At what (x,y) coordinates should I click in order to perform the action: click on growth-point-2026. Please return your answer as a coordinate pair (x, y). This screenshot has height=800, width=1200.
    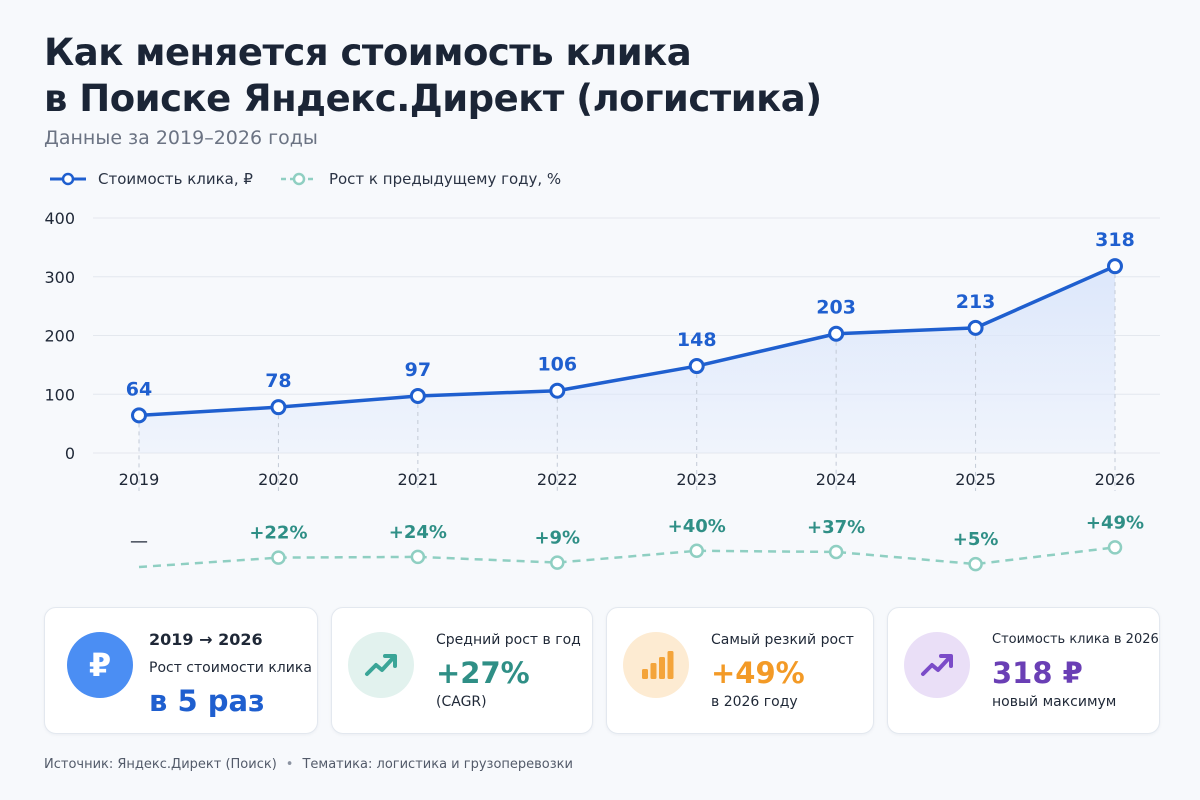
    Looking at the image, I should click on (1115, 547).